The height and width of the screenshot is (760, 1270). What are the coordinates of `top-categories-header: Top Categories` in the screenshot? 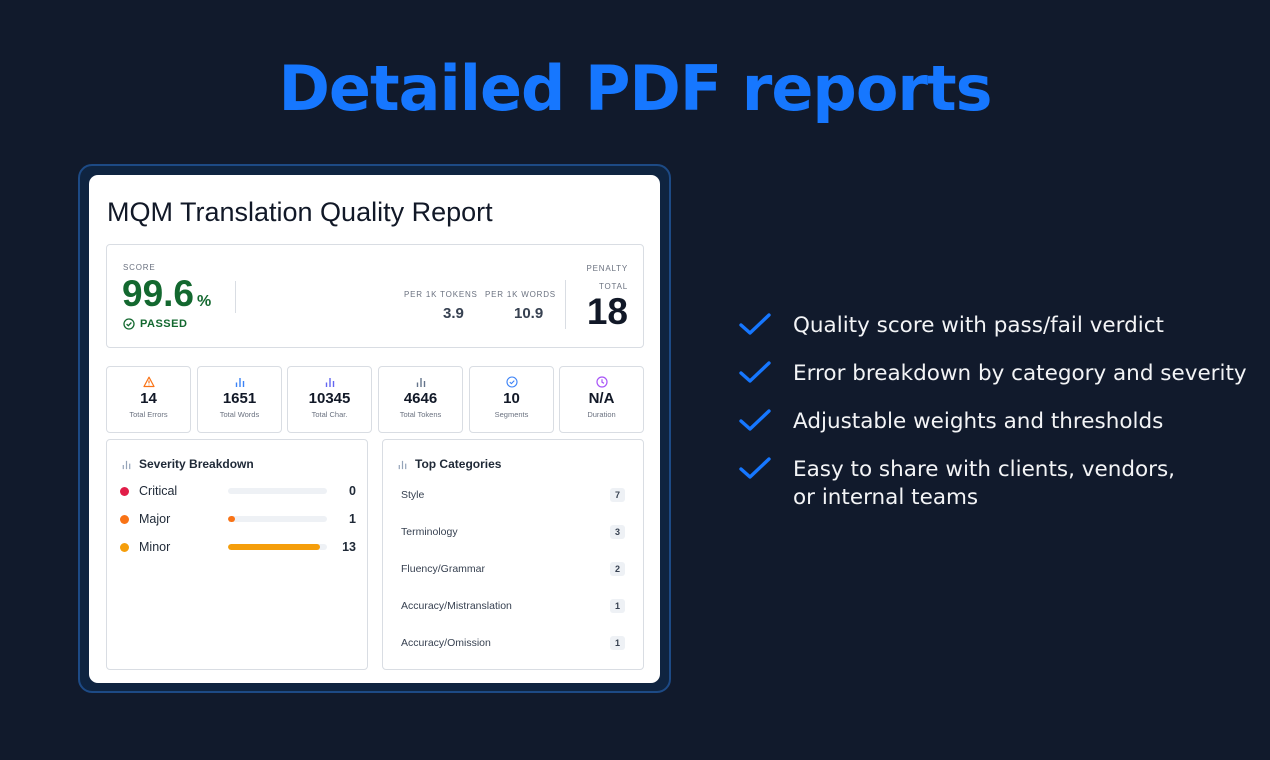 It's located at (449, 464).